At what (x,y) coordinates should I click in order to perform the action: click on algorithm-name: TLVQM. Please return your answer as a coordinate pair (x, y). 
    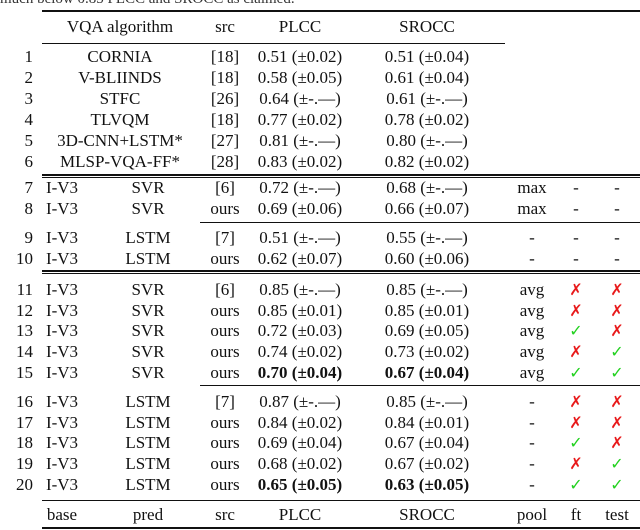
    Looking at the image, I should click on (120, 119).